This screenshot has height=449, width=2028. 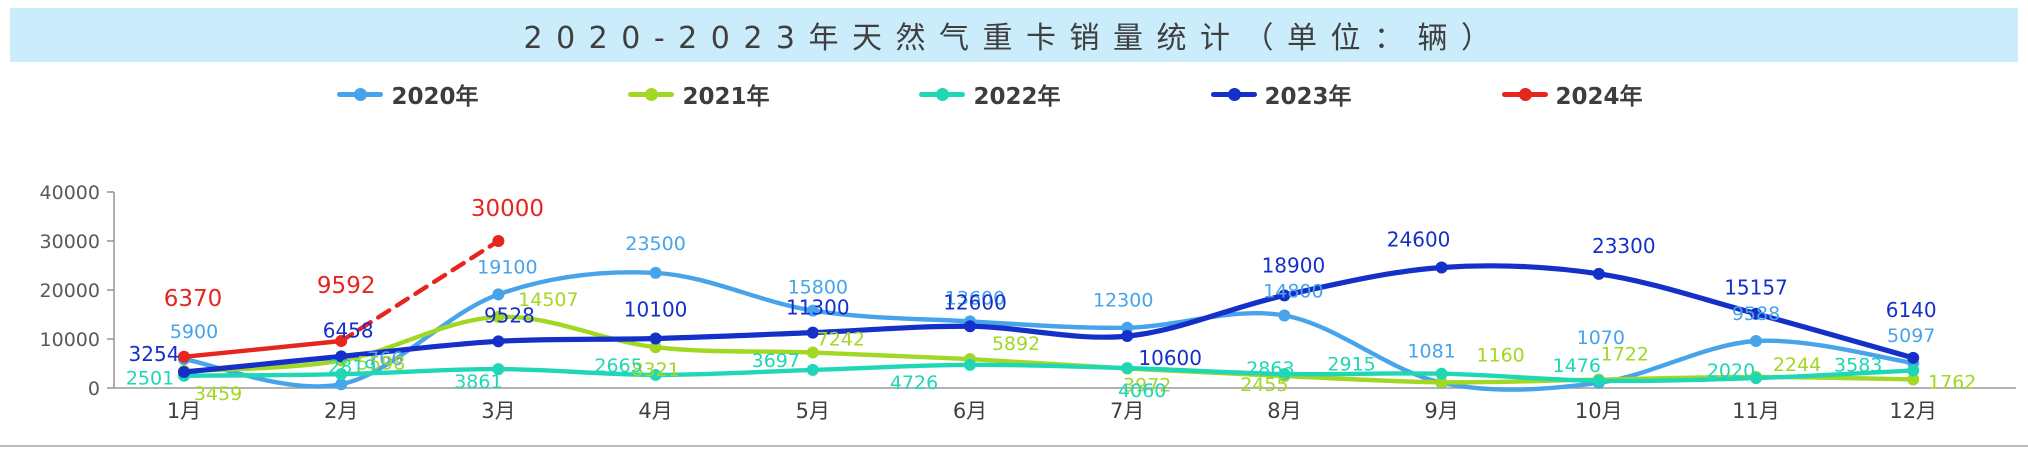 I want to click on data-label-2021年: 1762, so click(x=1952, y=382).